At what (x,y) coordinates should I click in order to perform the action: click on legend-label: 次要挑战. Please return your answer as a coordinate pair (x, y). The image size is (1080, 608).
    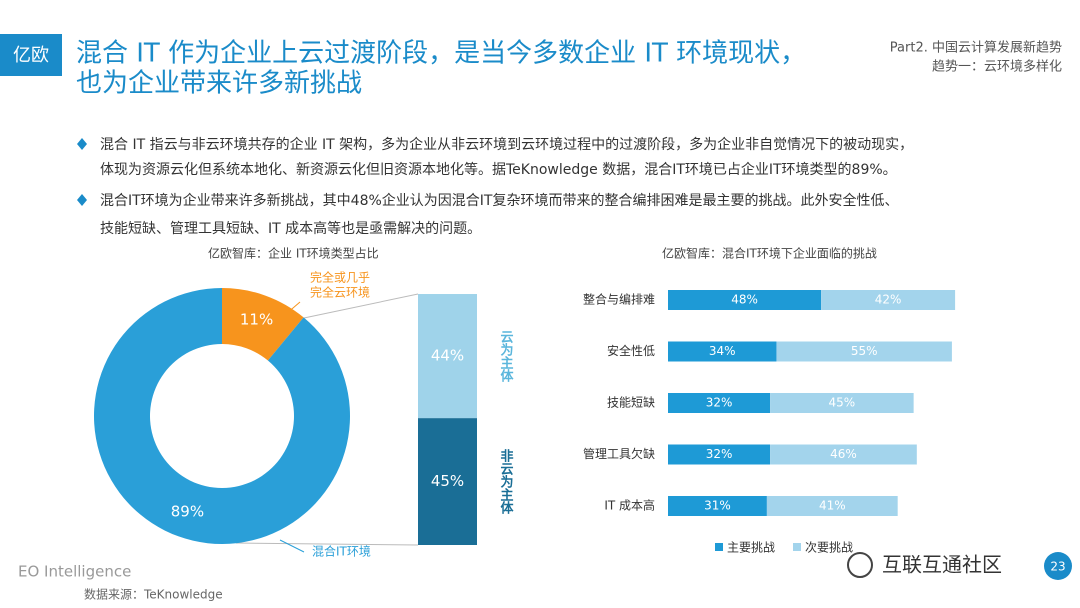
    Looking at the image, I should click on (829, 548).